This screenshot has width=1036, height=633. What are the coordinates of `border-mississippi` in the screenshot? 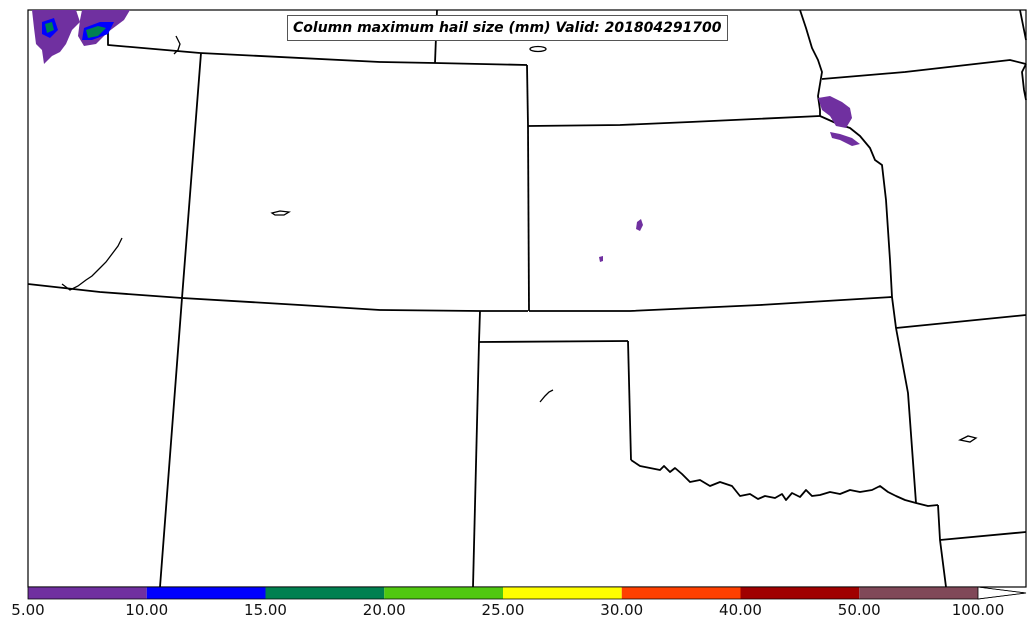 It's located at (1024, 82).